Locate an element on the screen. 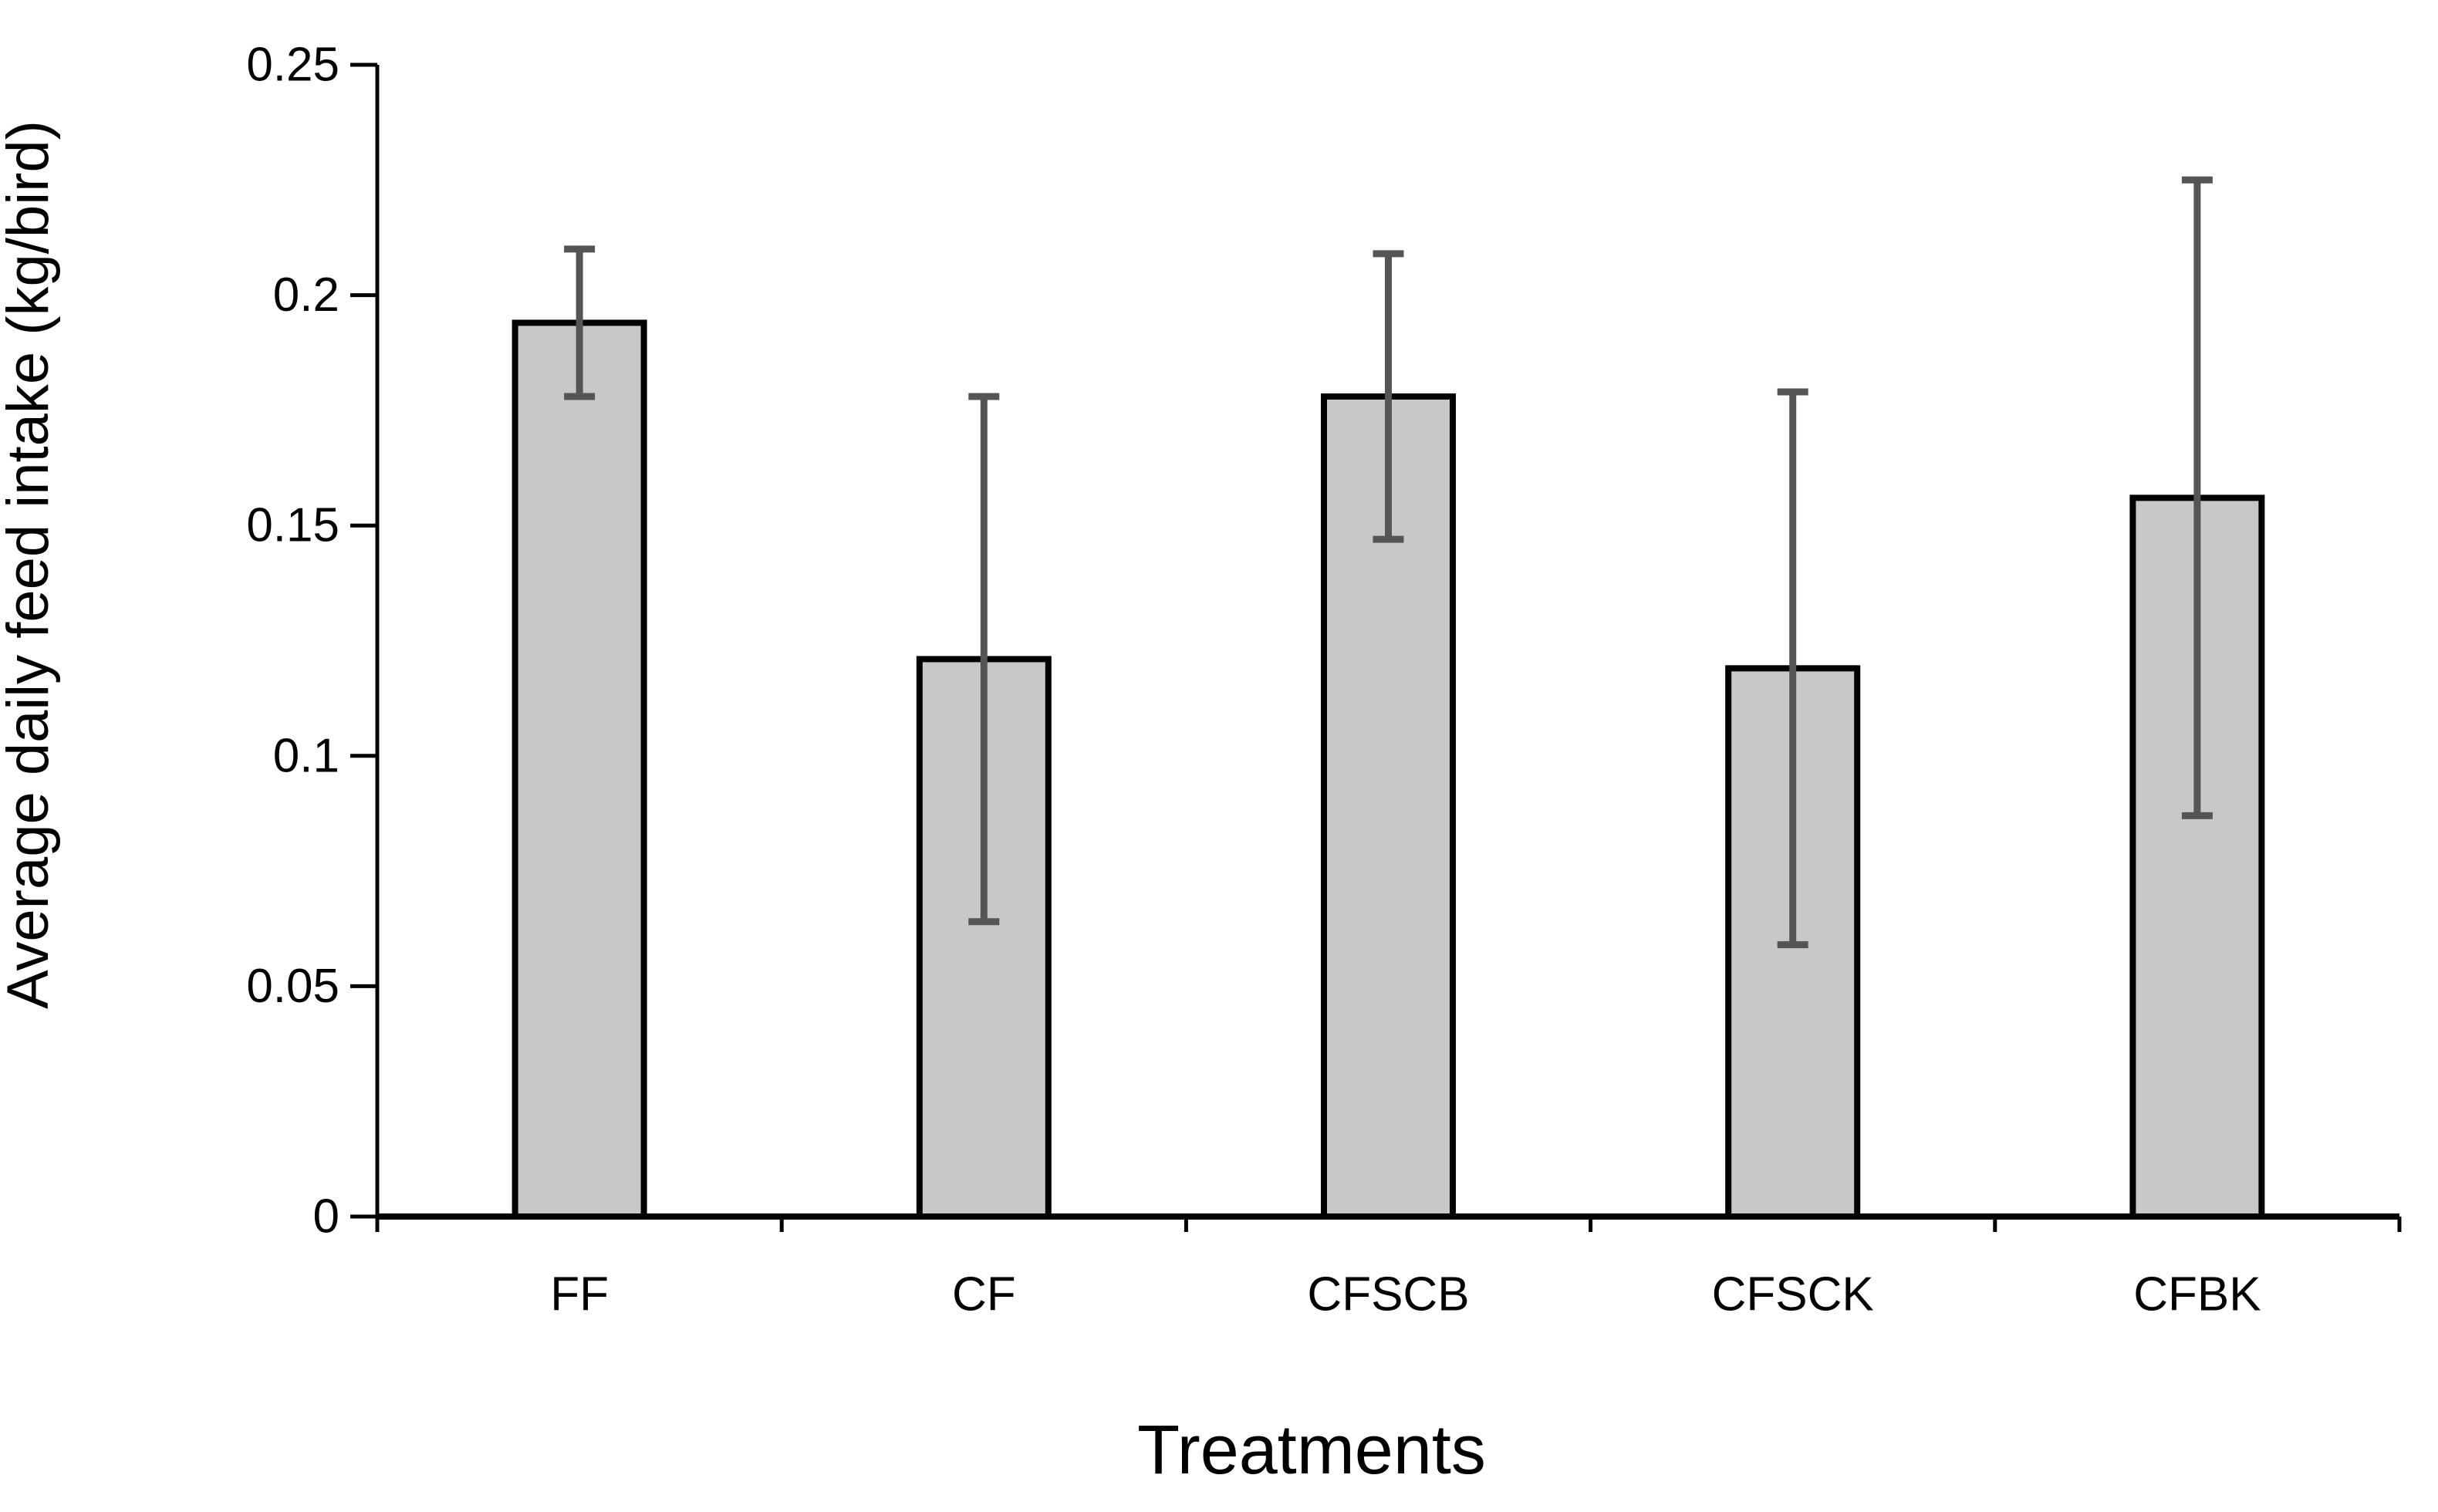 Image resolution: width=2438 pixels, height=1512 pixels. x-category-label-FF: FF is located at coordinates (579, 1294).